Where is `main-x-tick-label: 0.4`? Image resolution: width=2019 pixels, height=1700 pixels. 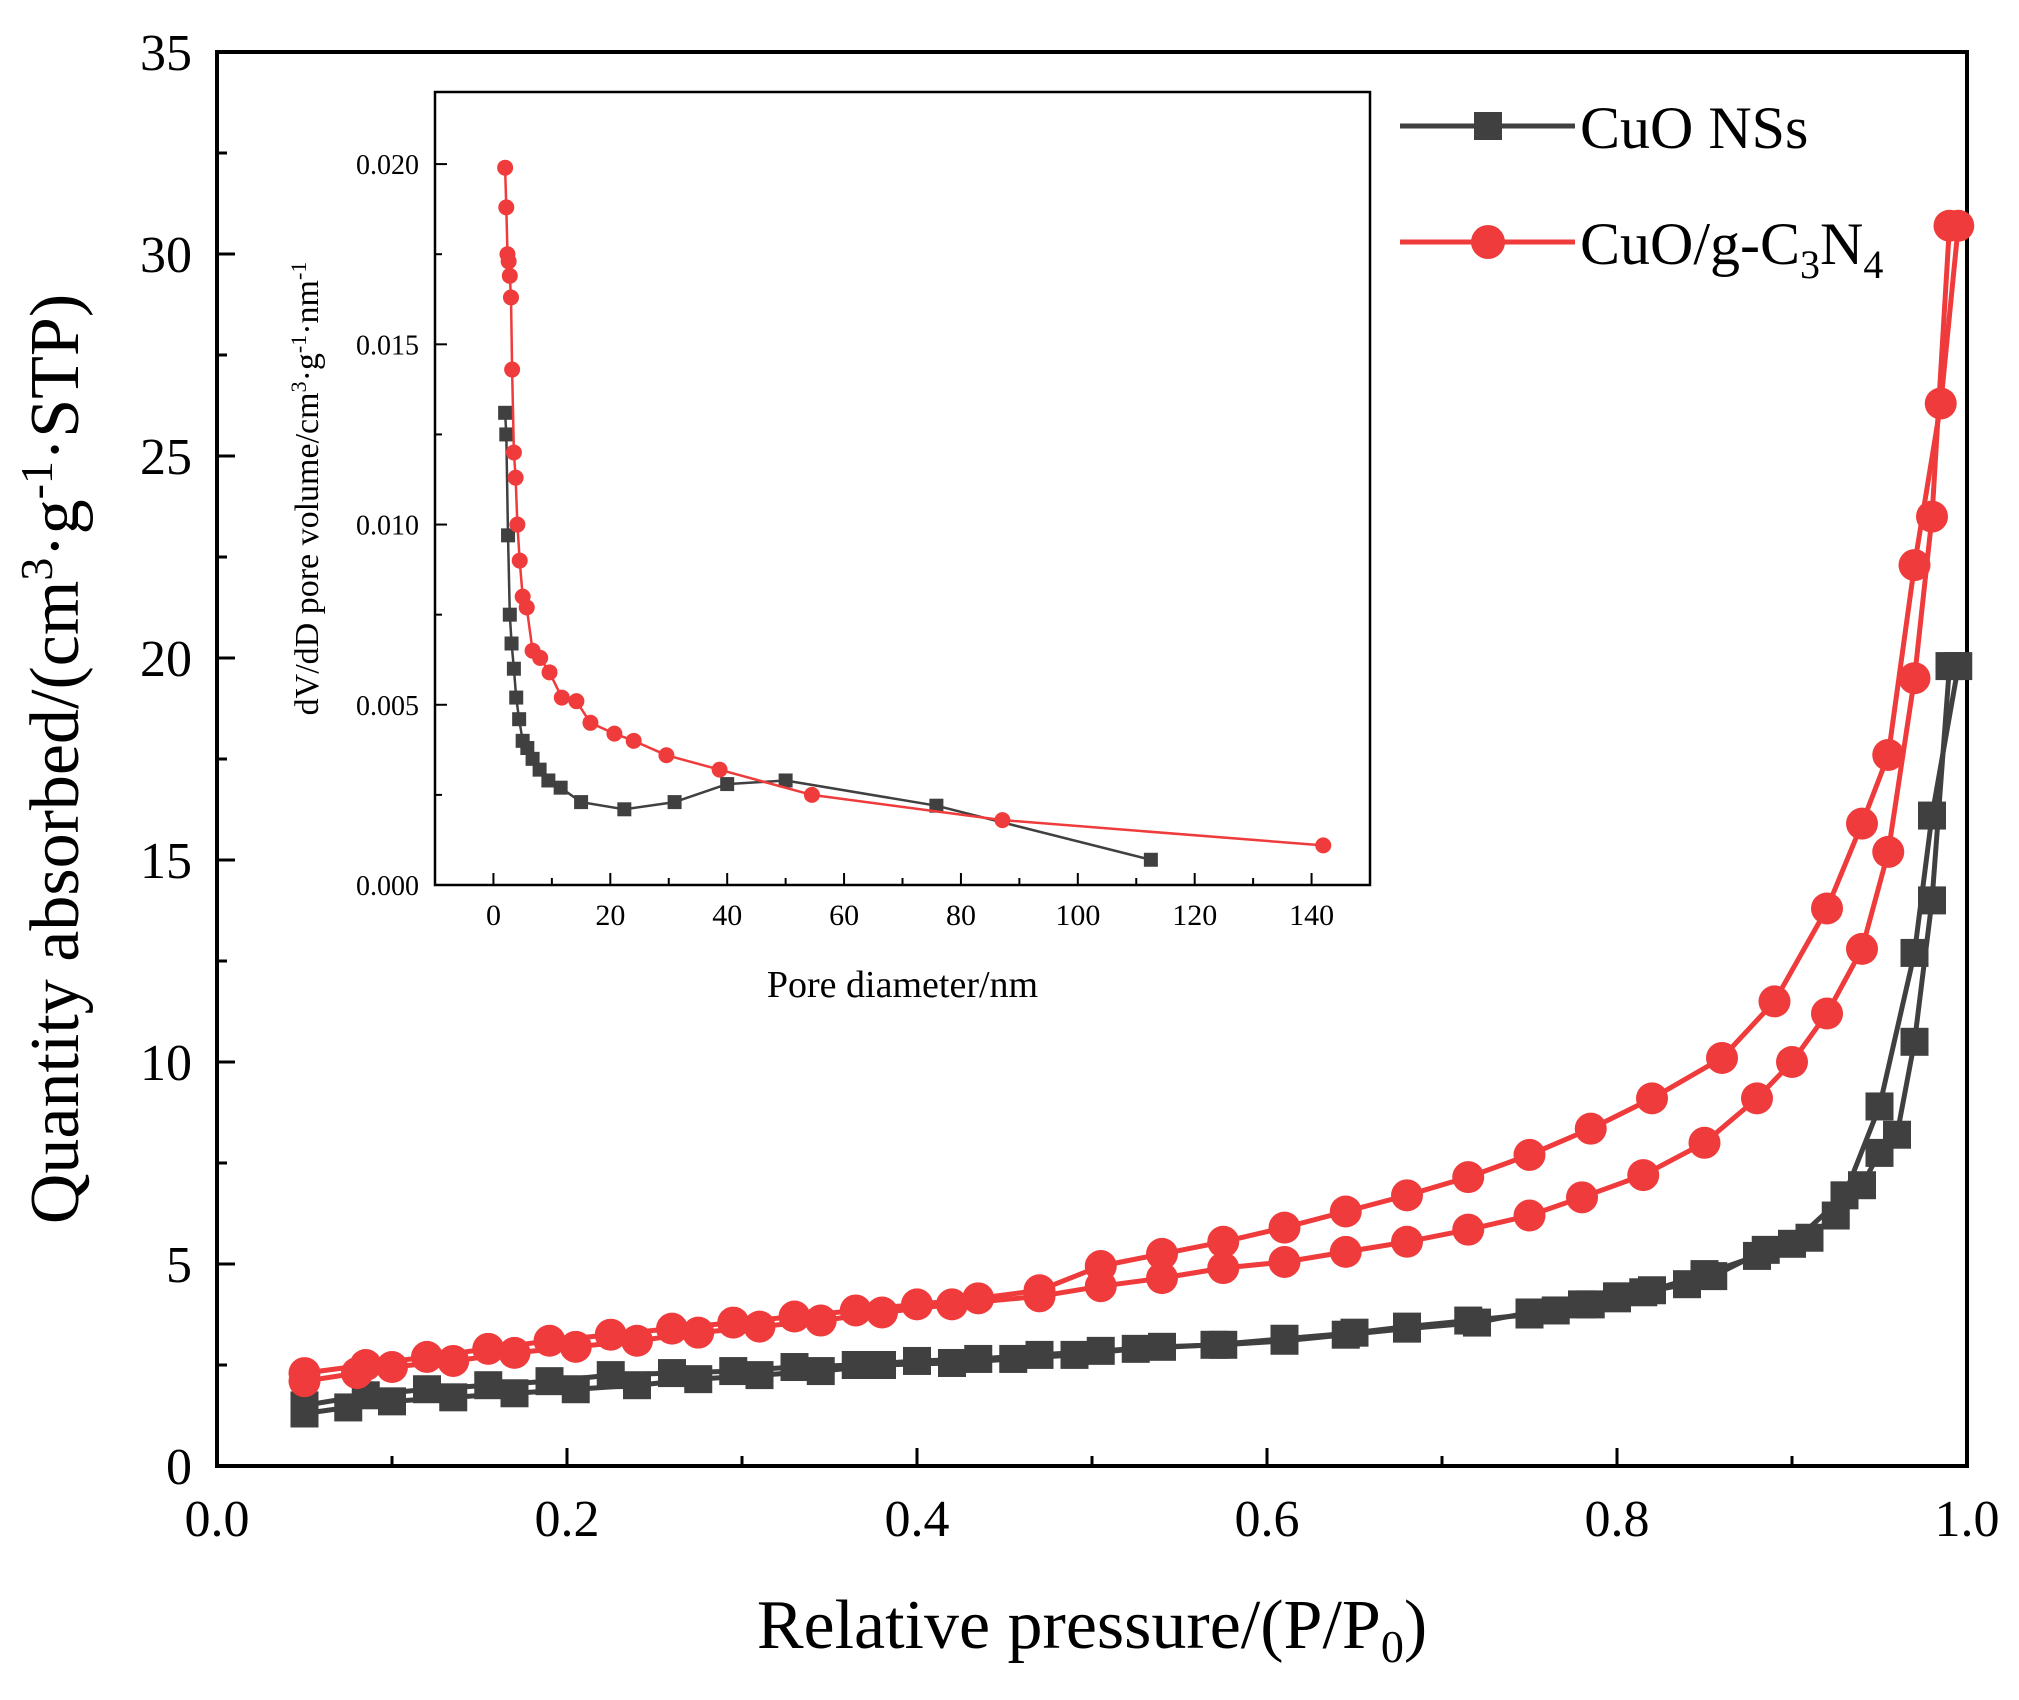
main-x-tick-label: 0.4 is located at coordinates (917, 1519).